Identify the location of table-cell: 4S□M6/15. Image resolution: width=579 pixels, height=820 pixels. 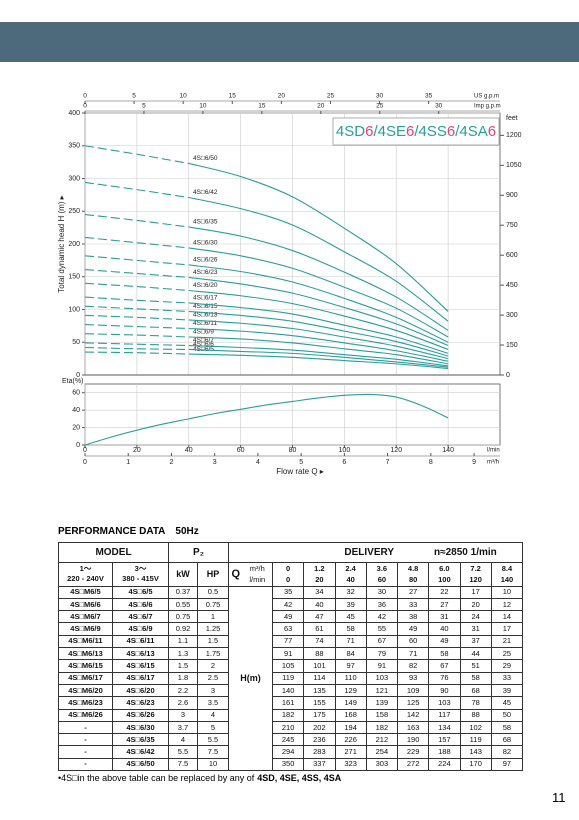
(85, 666).